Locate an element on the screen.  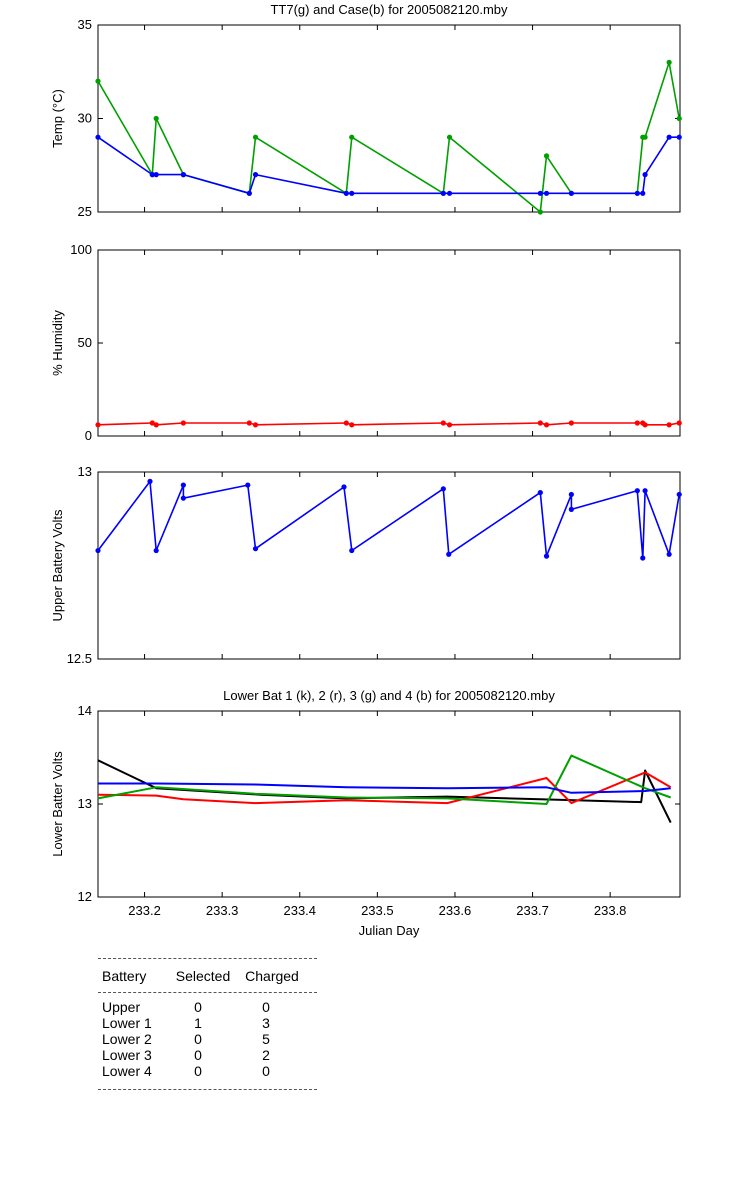
chart-panel-3: 12.5 13 Upper Battery Volts is located at coordinates (366, 565).